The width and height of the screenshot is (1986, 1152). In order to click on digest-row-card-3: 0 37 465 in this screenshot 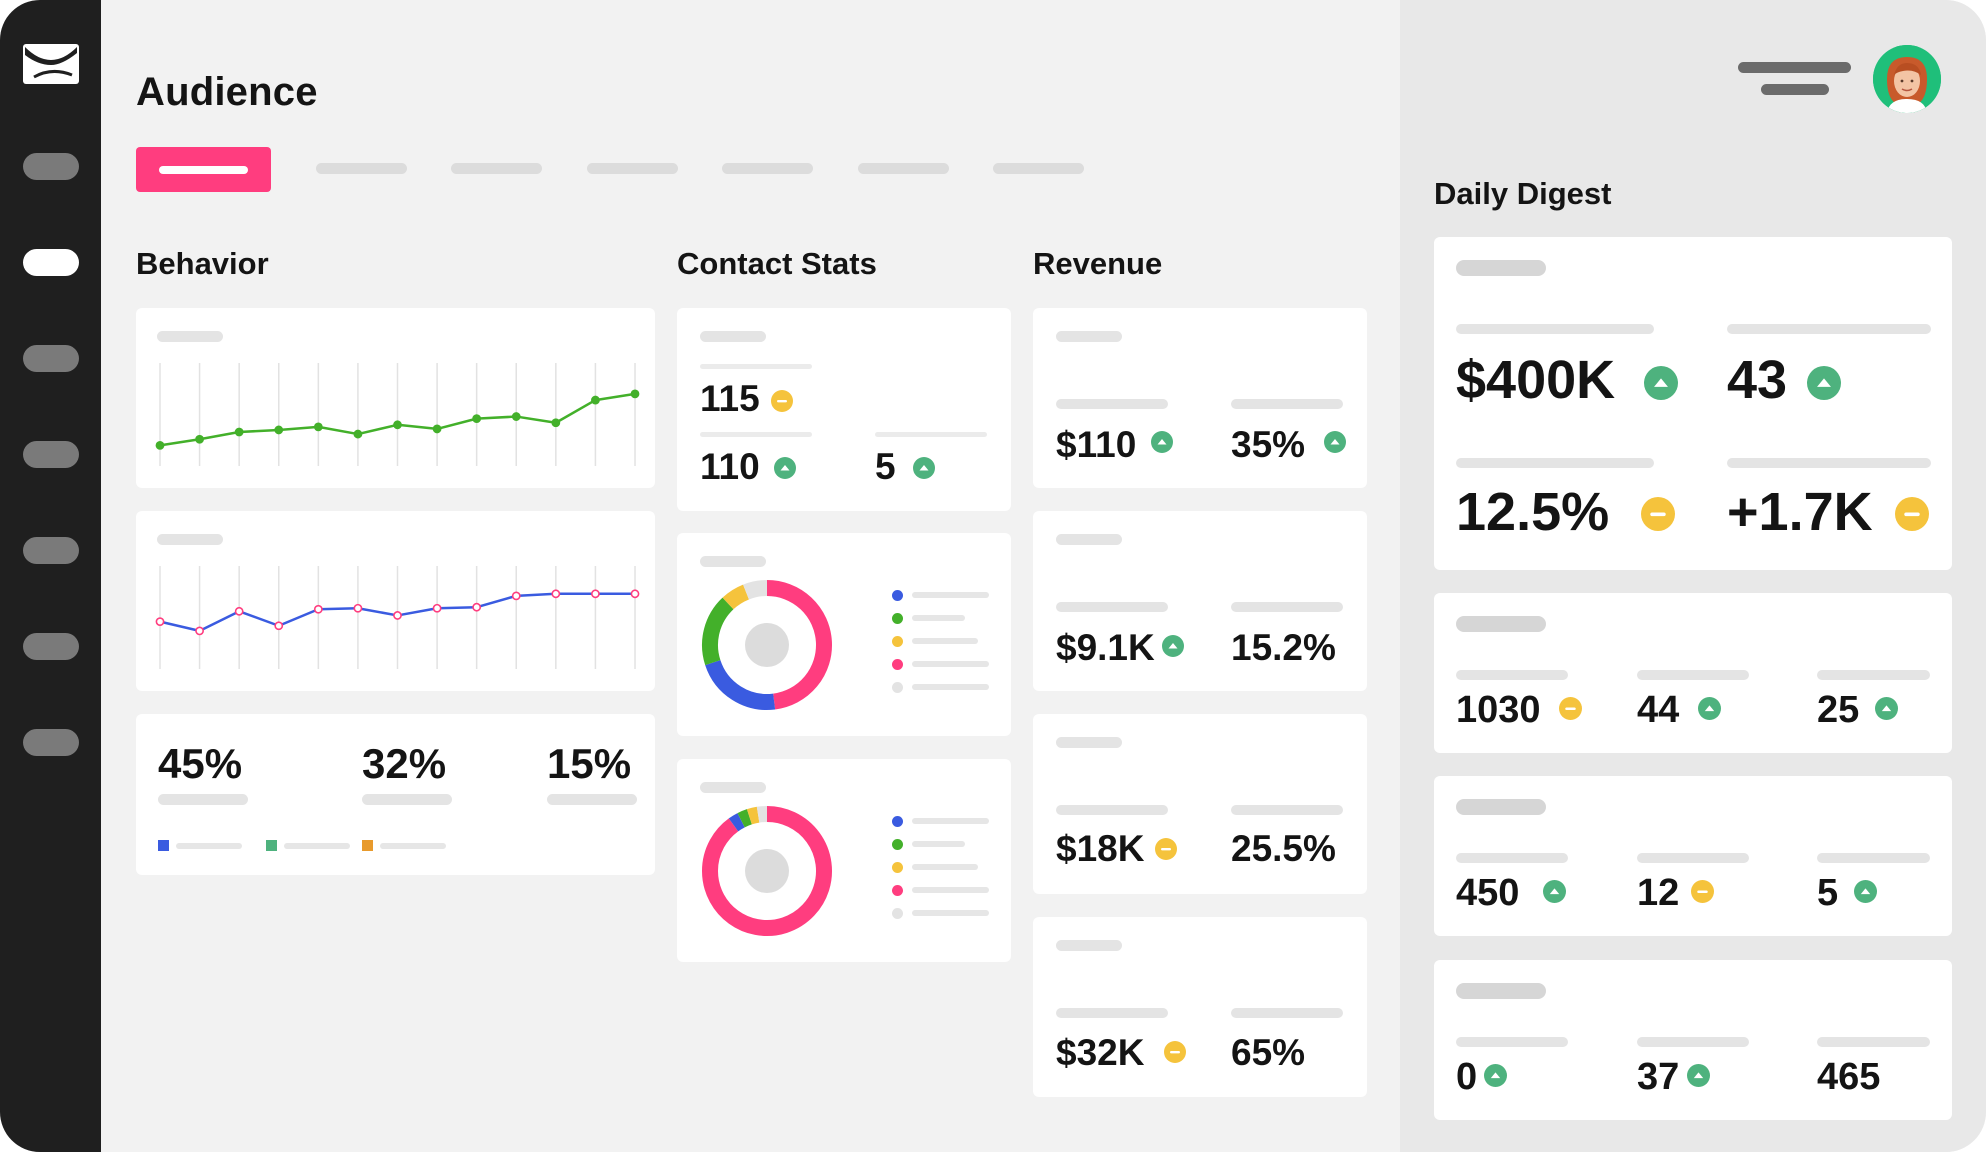, I will do `click(1693, 1040)`.